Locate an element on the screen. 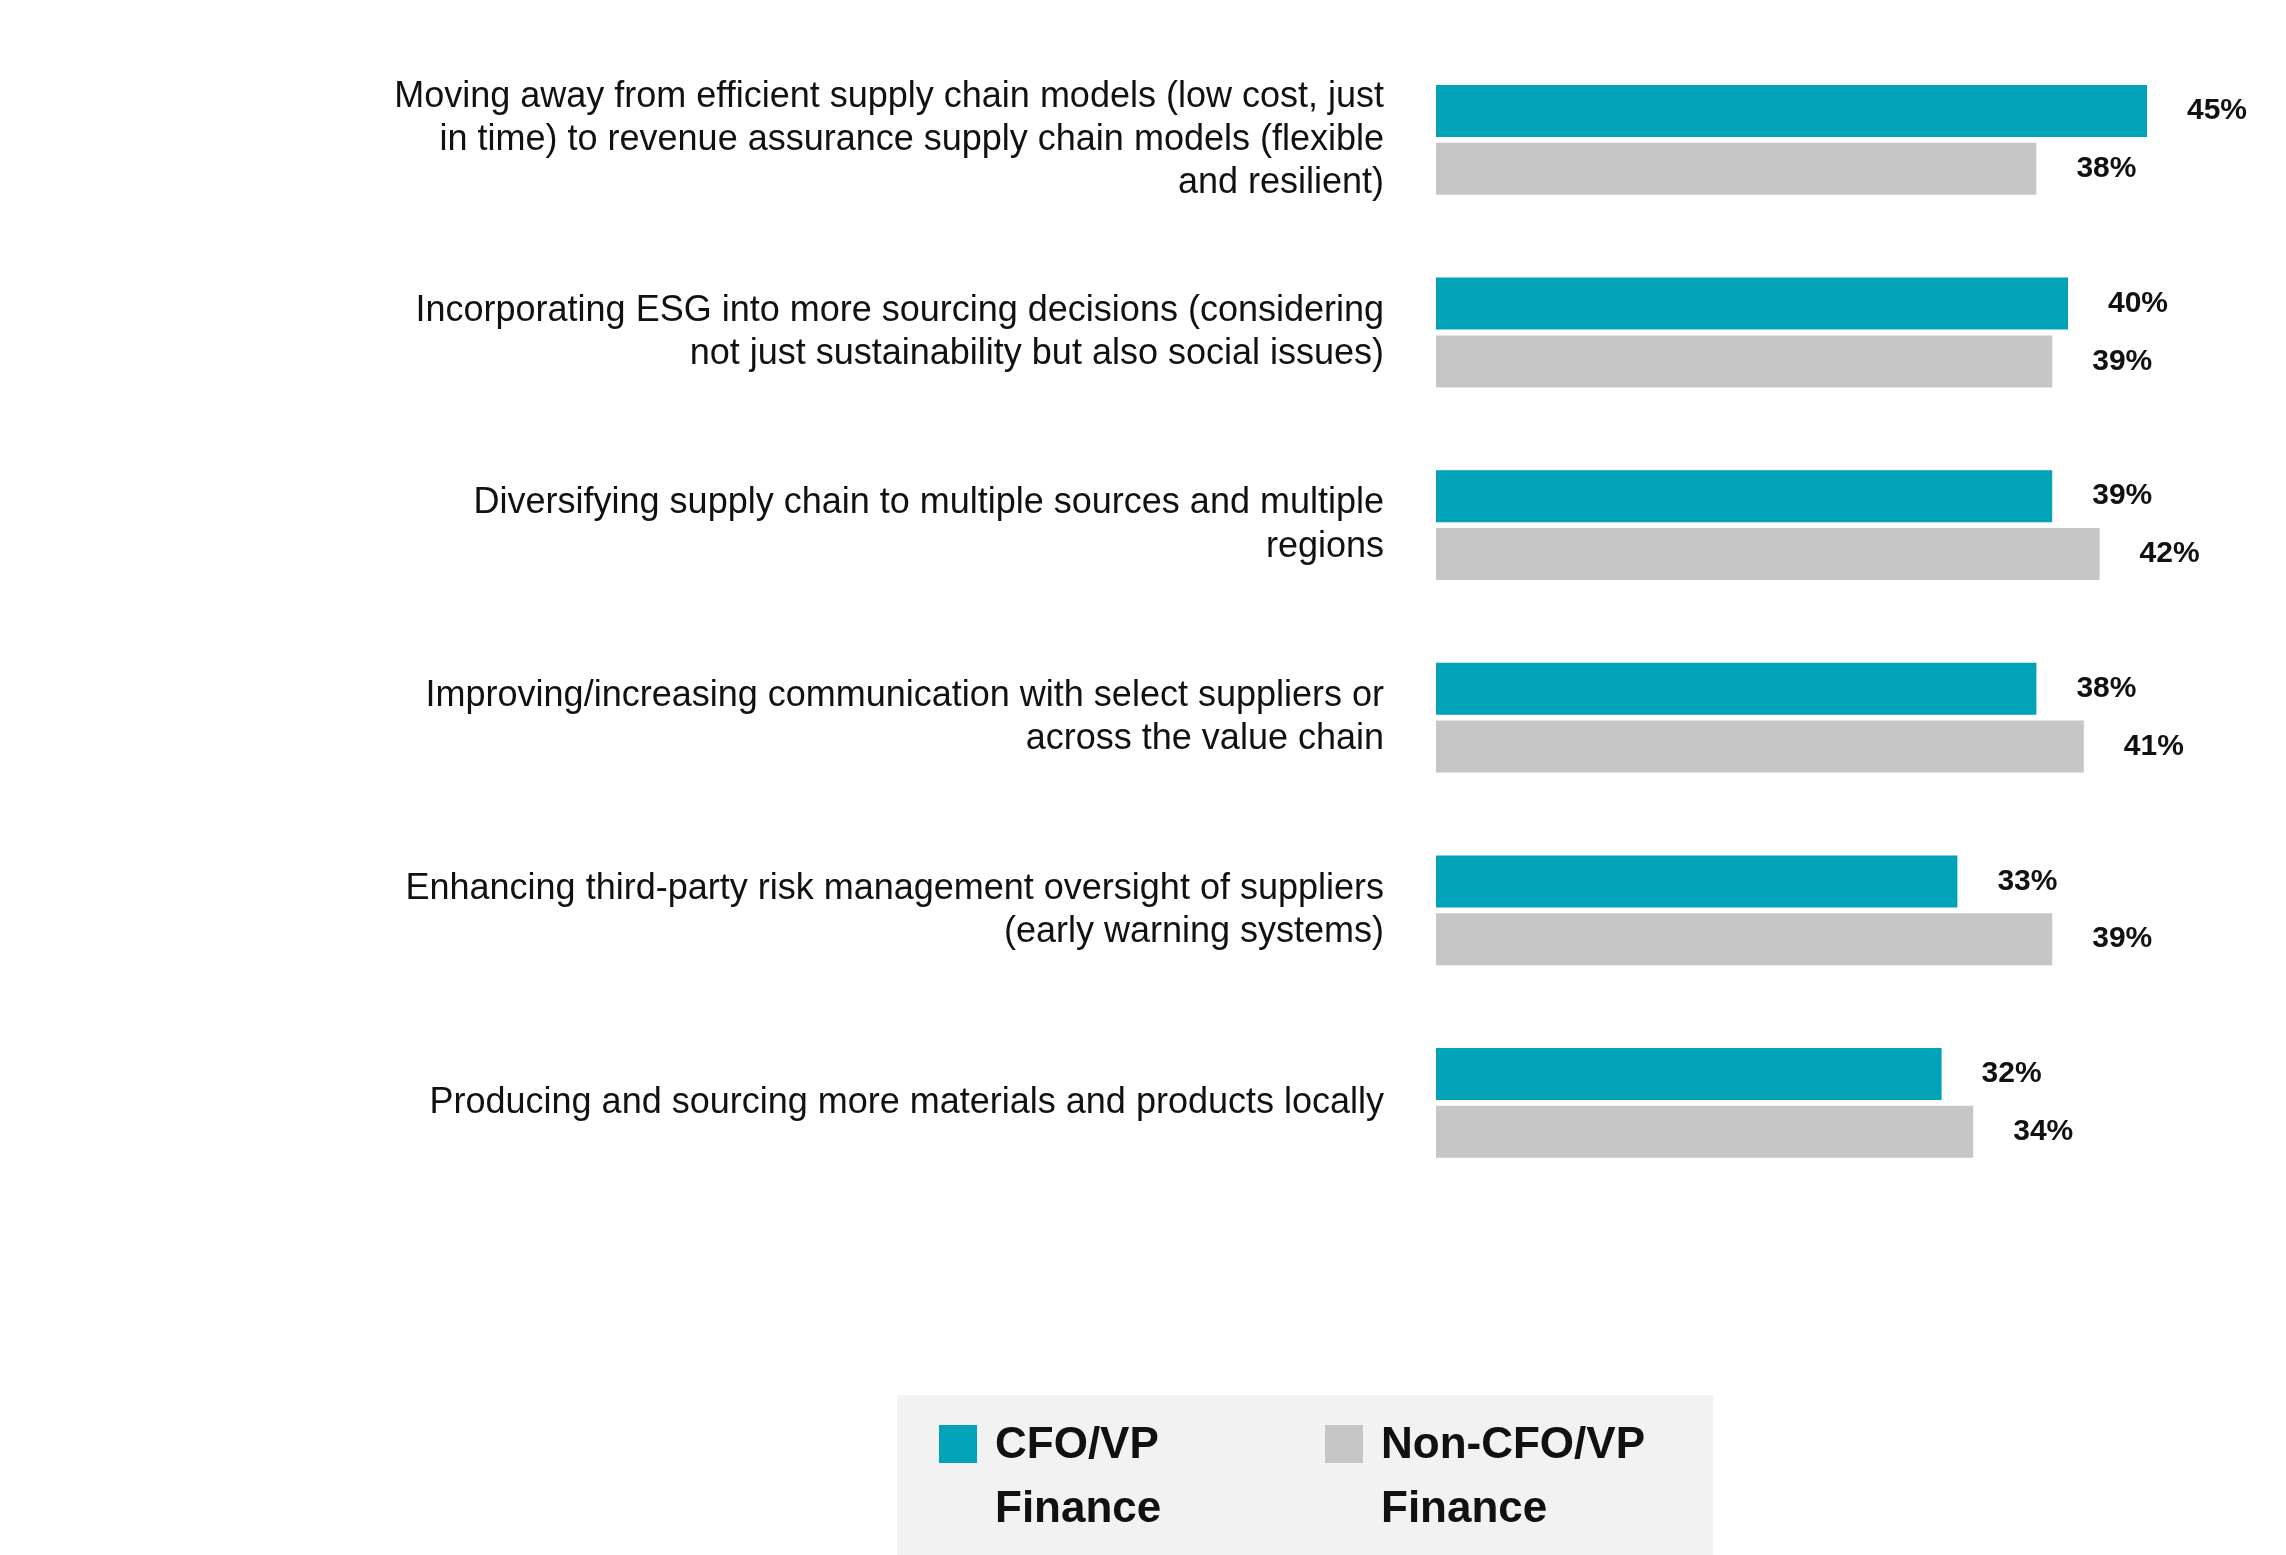 This screenshot has height=1555, width=2286. data-label: 34% is located at coordinates (2043, 1130).